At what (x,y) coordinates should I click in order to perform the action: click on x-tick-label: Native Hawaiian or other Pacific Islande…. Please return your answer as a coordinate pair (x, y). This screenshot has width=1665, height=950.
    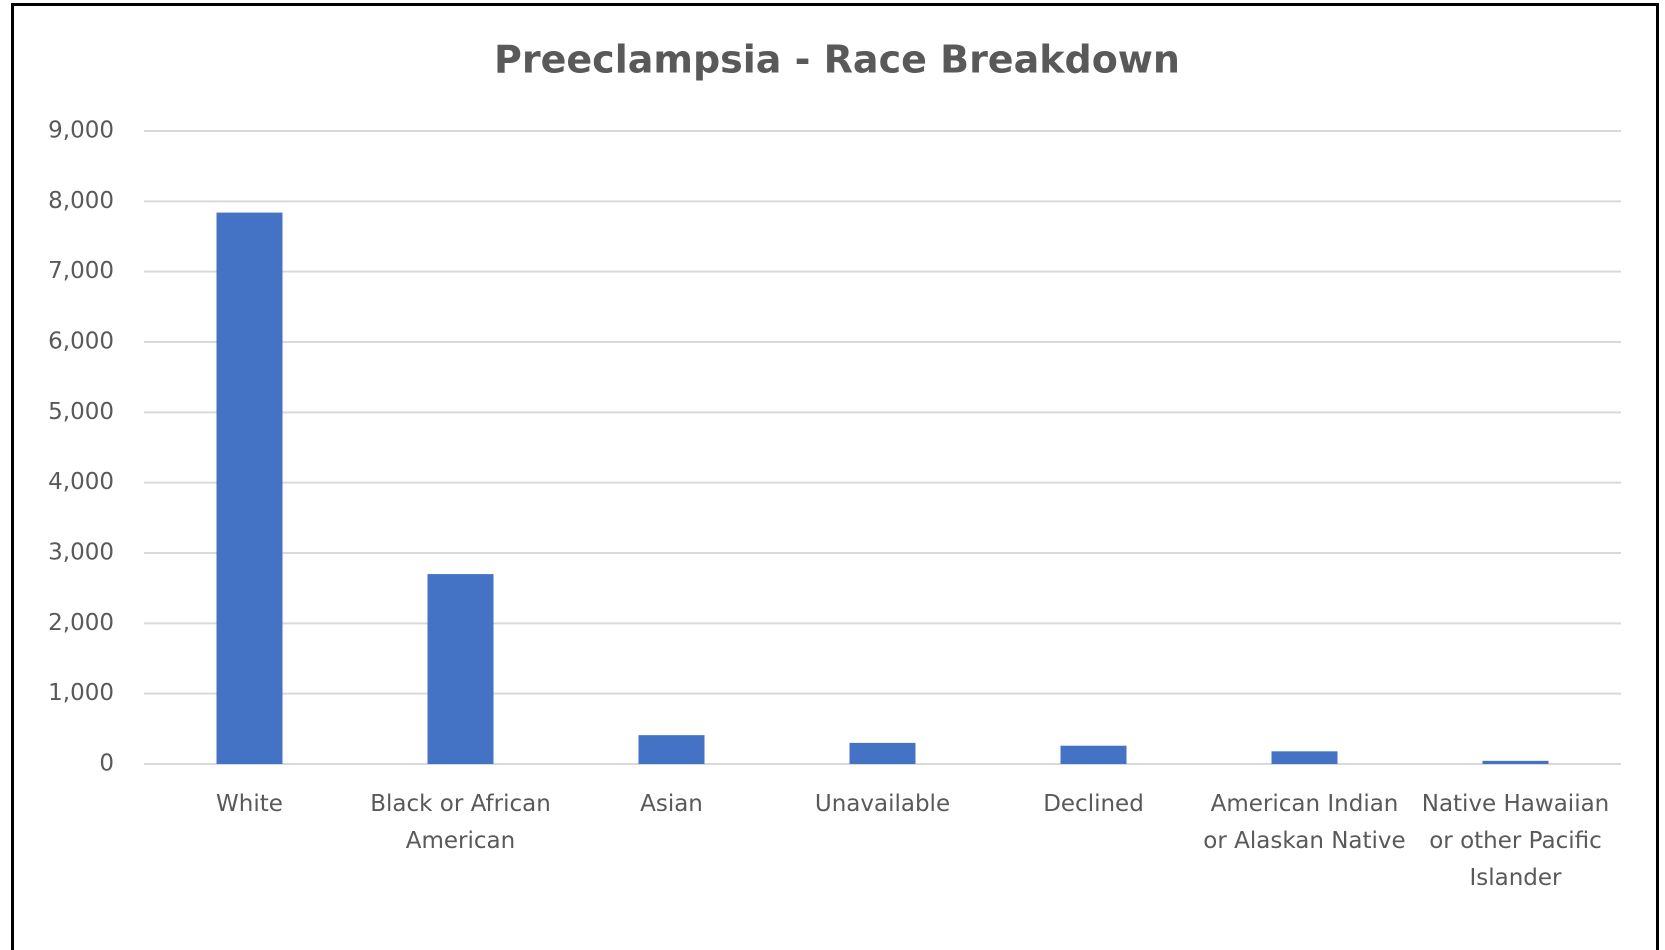
    Looking at the image, I should click on (1515, 841).